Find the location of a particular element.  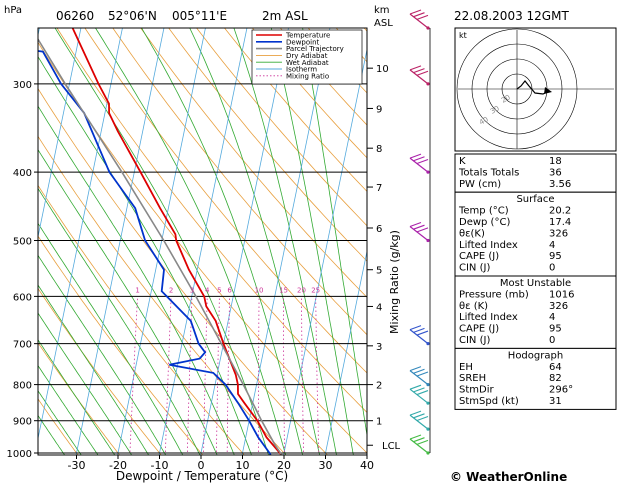

hodograph-frame is located at coordinates (535, 89).